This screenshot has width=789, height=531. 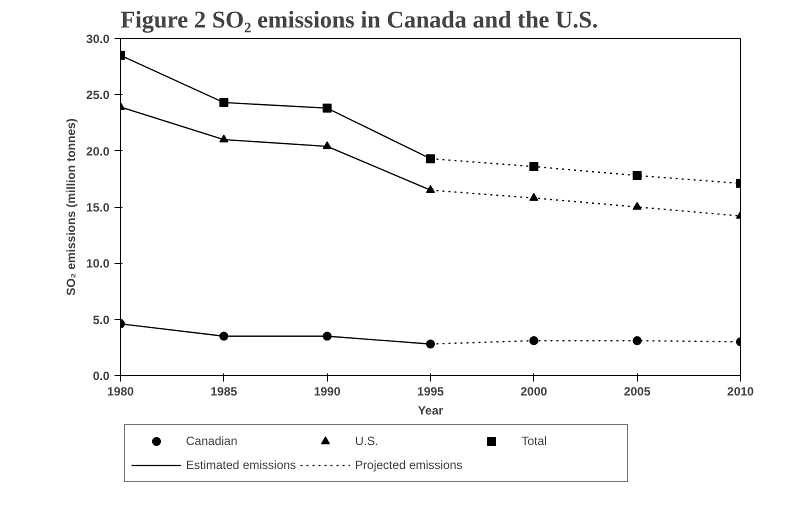 What do you see at coordinates (637, 391) in the screenshot?
I see `x-tick-label: 2005` at bounding box center [637, 391].